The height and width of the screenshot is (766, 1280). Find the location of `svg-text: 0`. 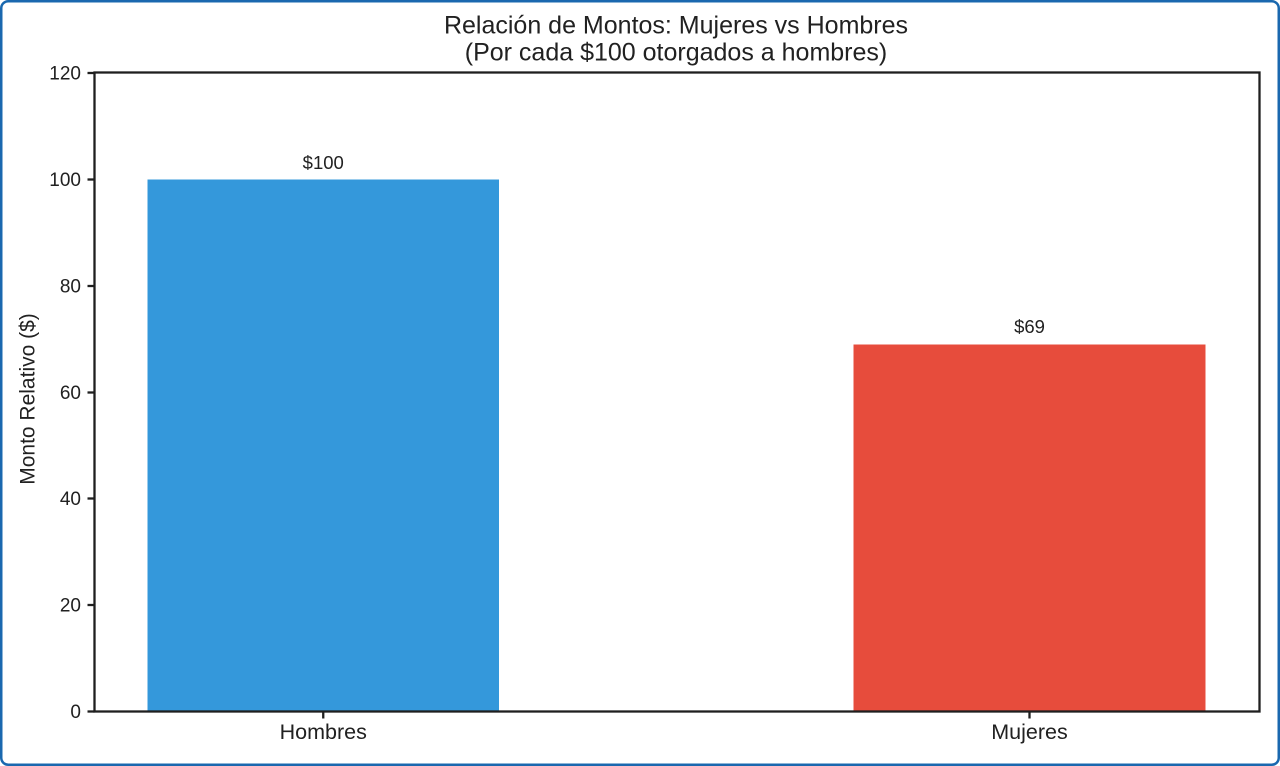

svg-text: 0 is located at coordinates (75, 712).